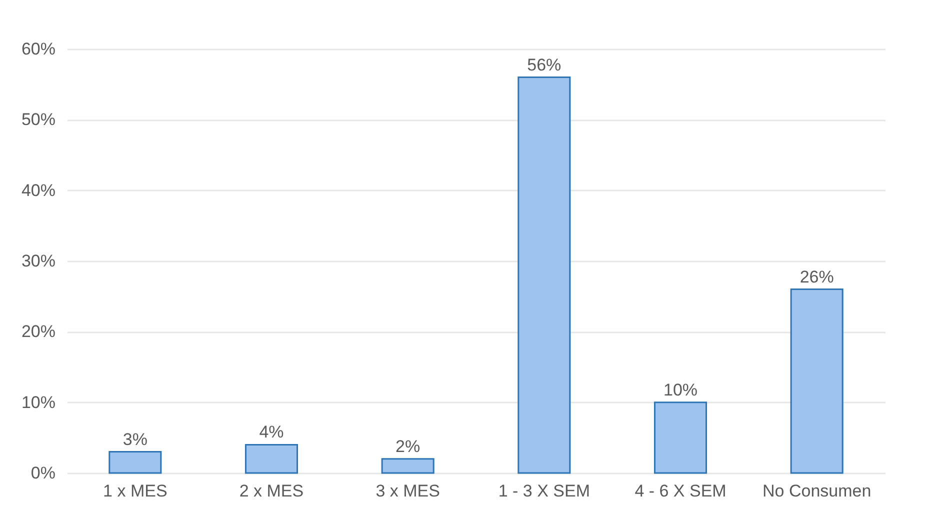 This screenshot has width=925, height=514. I want to click on y-tick-label: 30%, so click(38, 261).